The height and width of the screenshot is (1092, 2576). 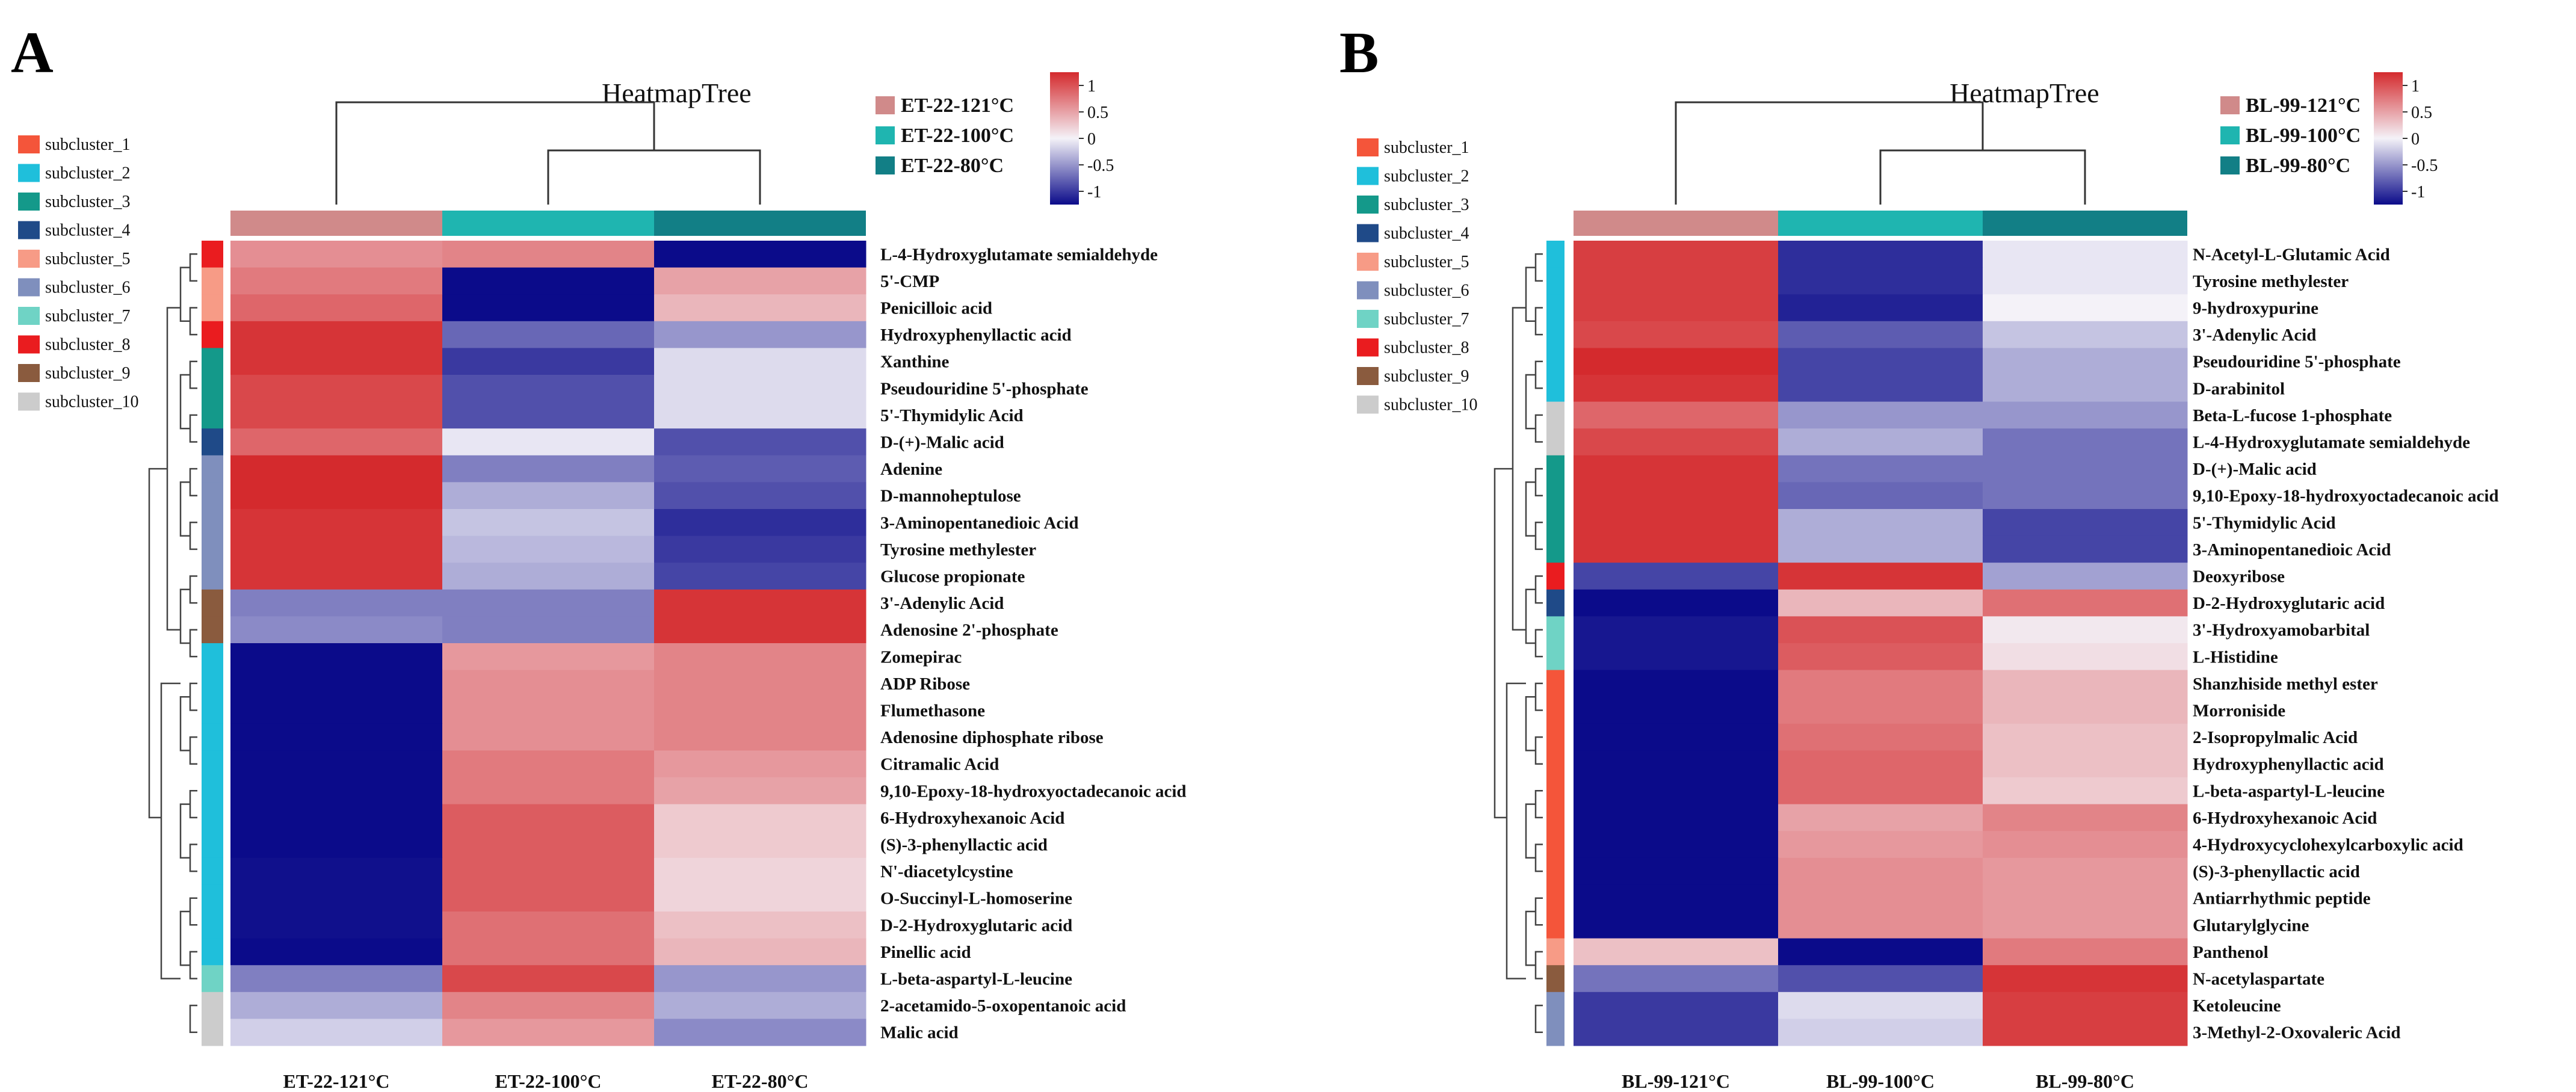 What do you see at coordinates (2415, 87) in the screenshot?
I see `scale-tick-label: 1` at bounding box center [2415, 87].